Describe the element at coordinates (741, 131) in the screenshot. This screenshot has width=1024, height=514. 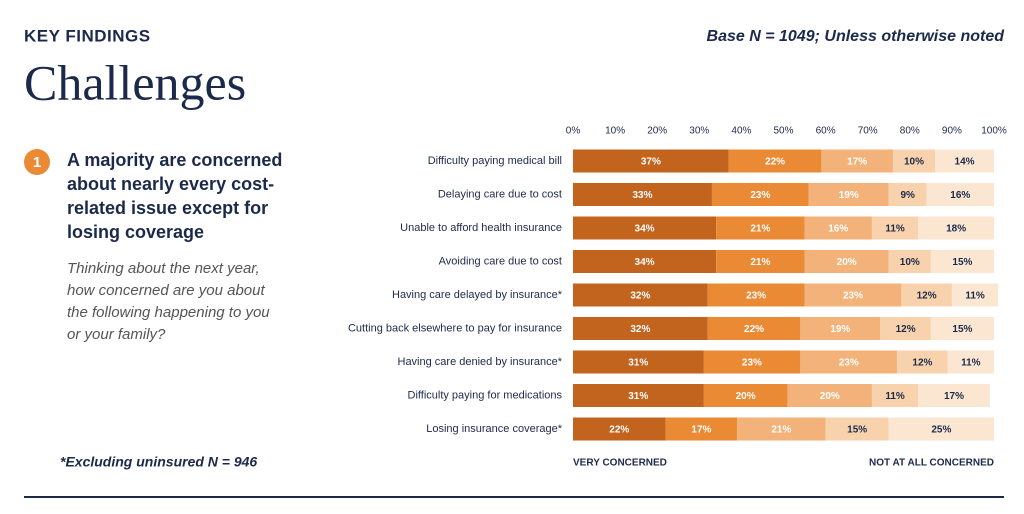
I see `x-tick-label: 40%` at that location.